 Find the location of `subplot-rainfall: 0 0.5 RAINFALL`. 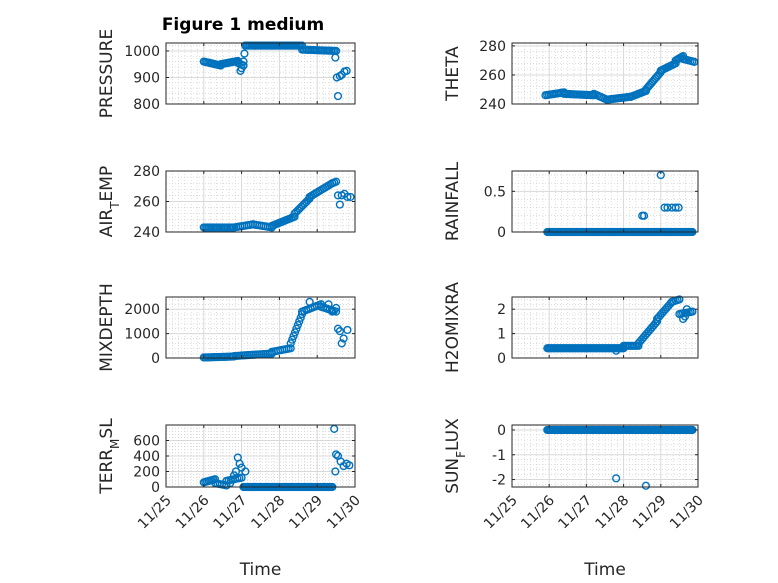

subplot-rainfall: 0 0.5 RAINFALL is located at coordinates (571, 201).